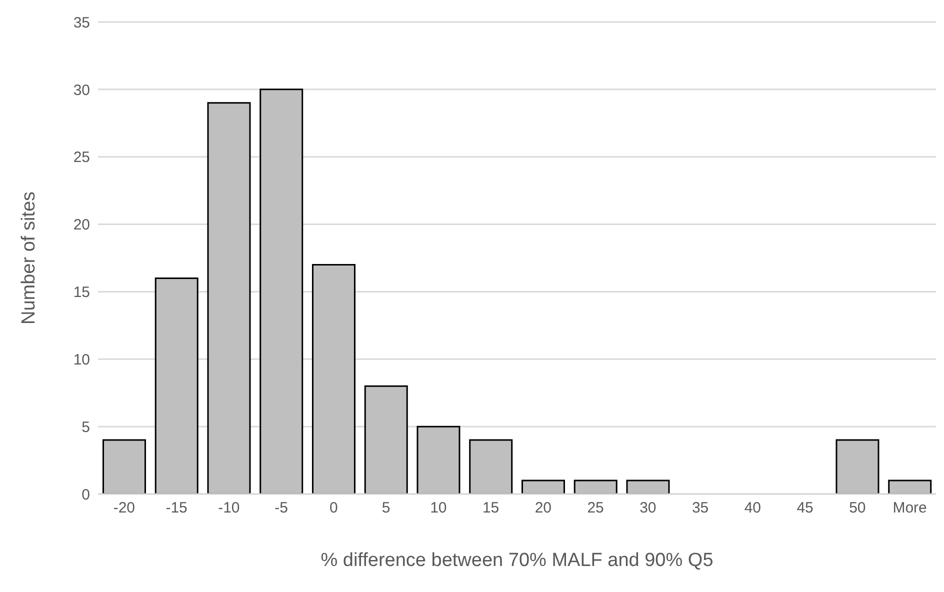 Image resolution: width=944 pixels, height=592 pixels. I want to click on y-tick-label: 30, so click(81, 90).